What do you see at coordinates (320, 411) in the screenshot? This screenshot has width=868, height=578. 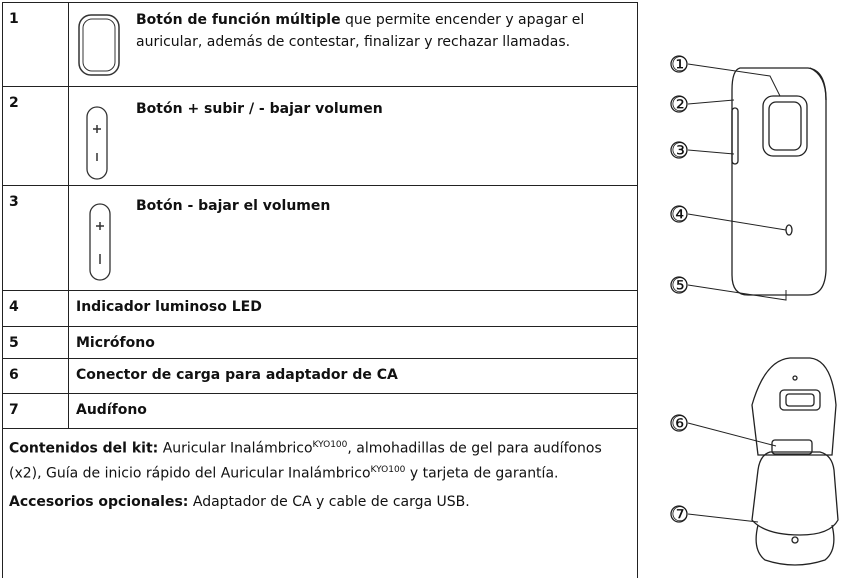 I see `row: 7 Audífono` at bounding box center [320, 411].